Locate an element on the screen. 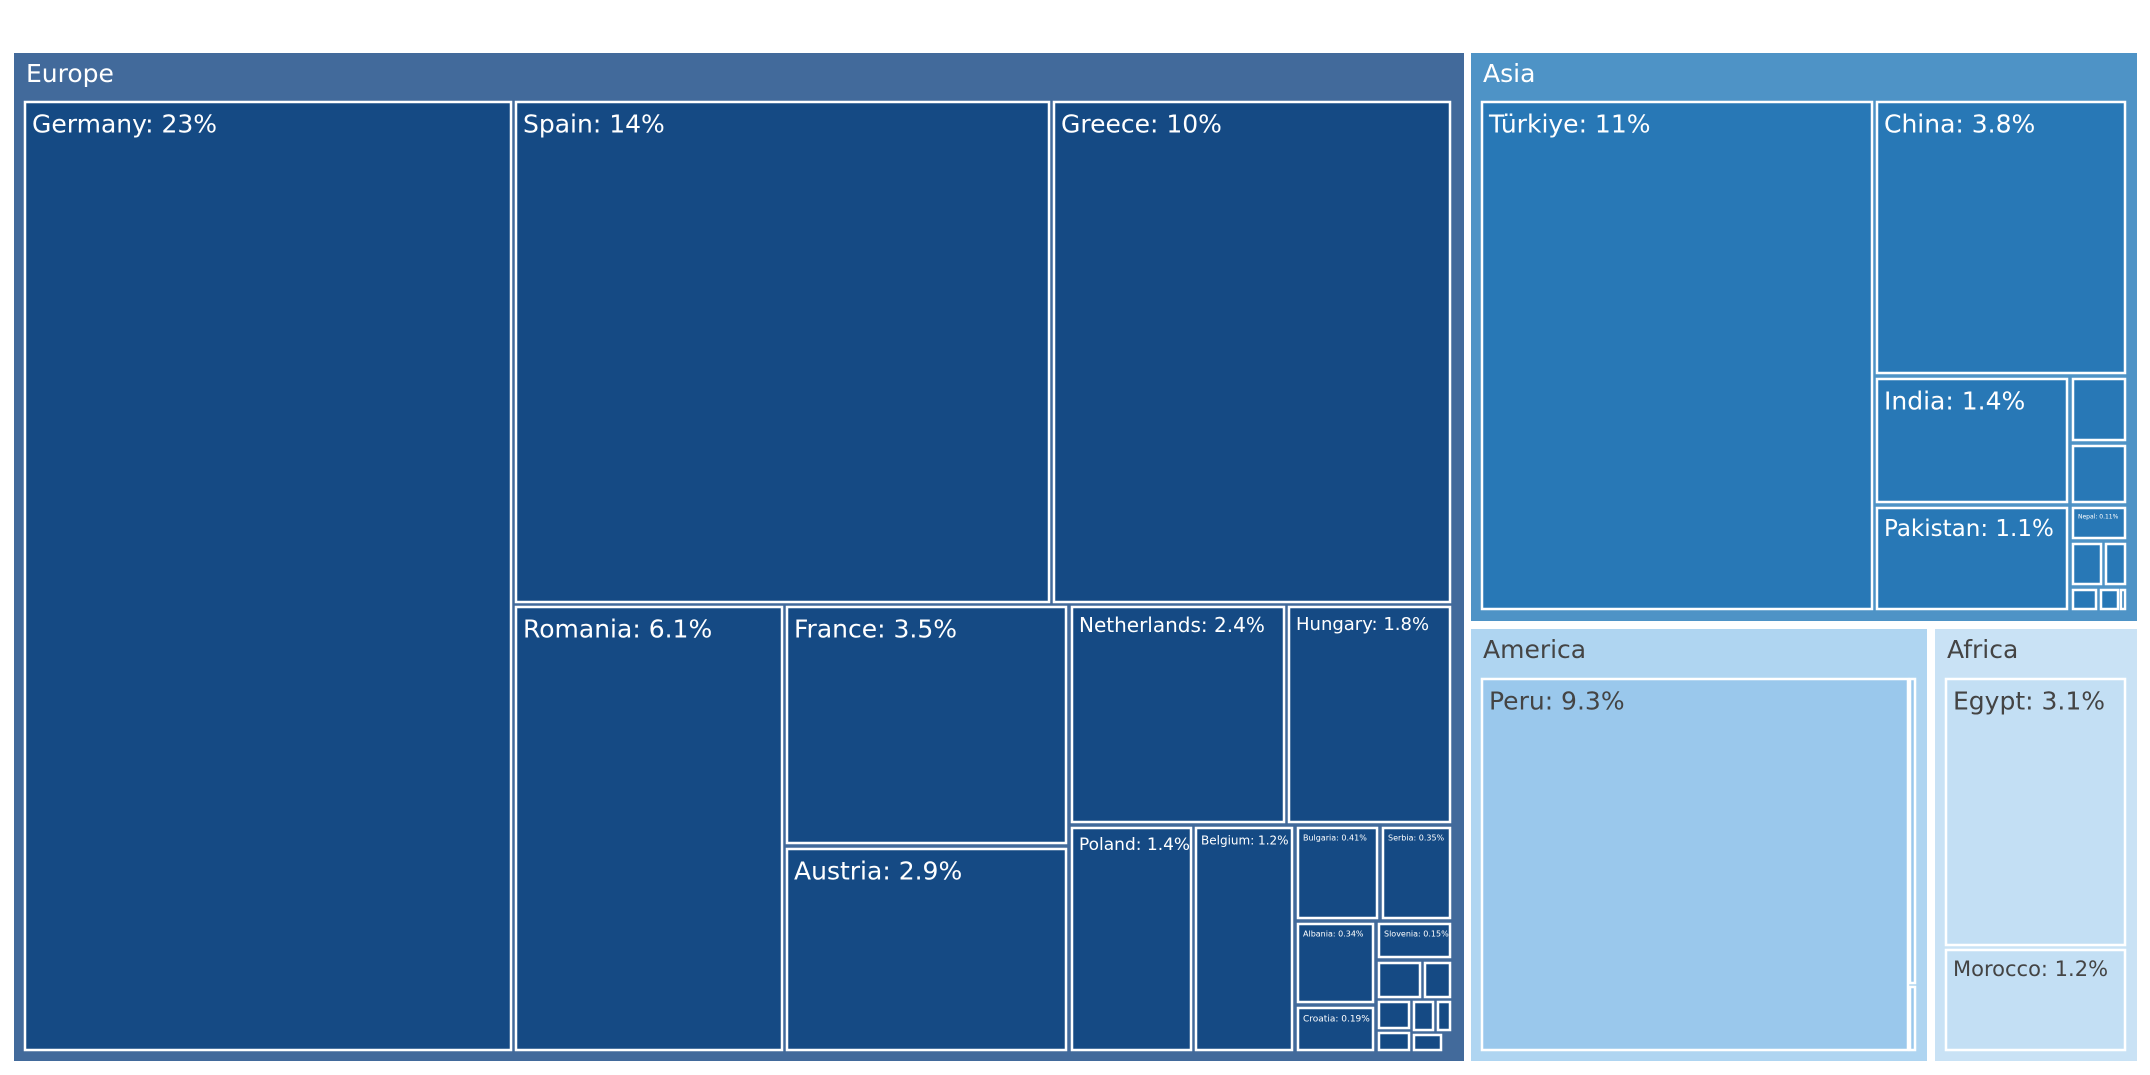  group-label-europe: Europe is located at coordinates (70, 73).